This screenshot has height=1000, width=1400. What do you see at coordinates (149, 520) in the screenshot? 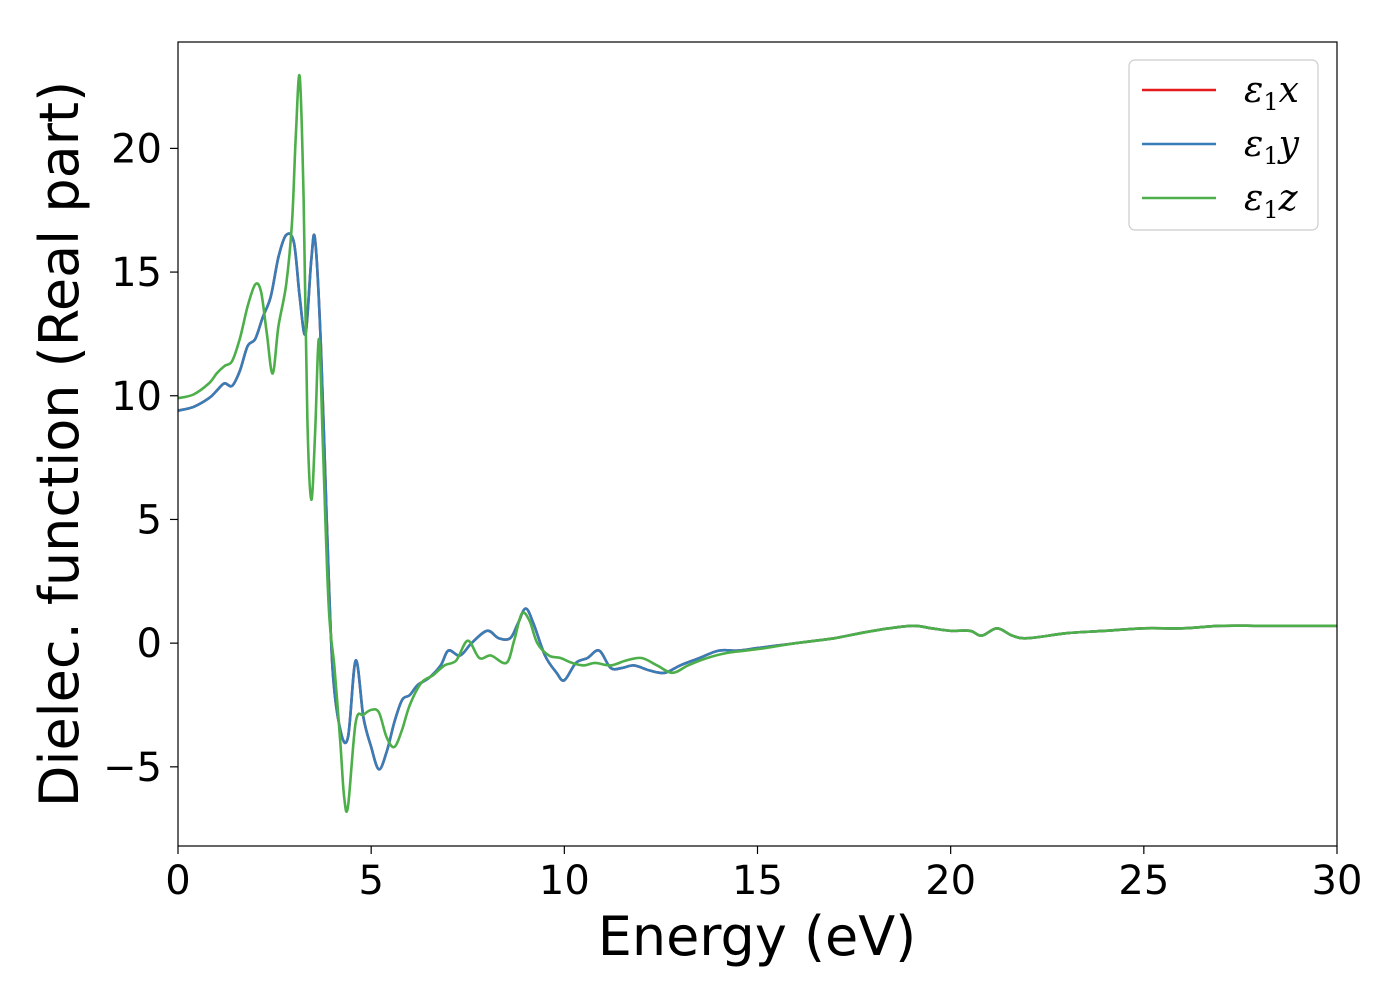
I see `y-tick-label: 5` at bounding box center [149, 520].